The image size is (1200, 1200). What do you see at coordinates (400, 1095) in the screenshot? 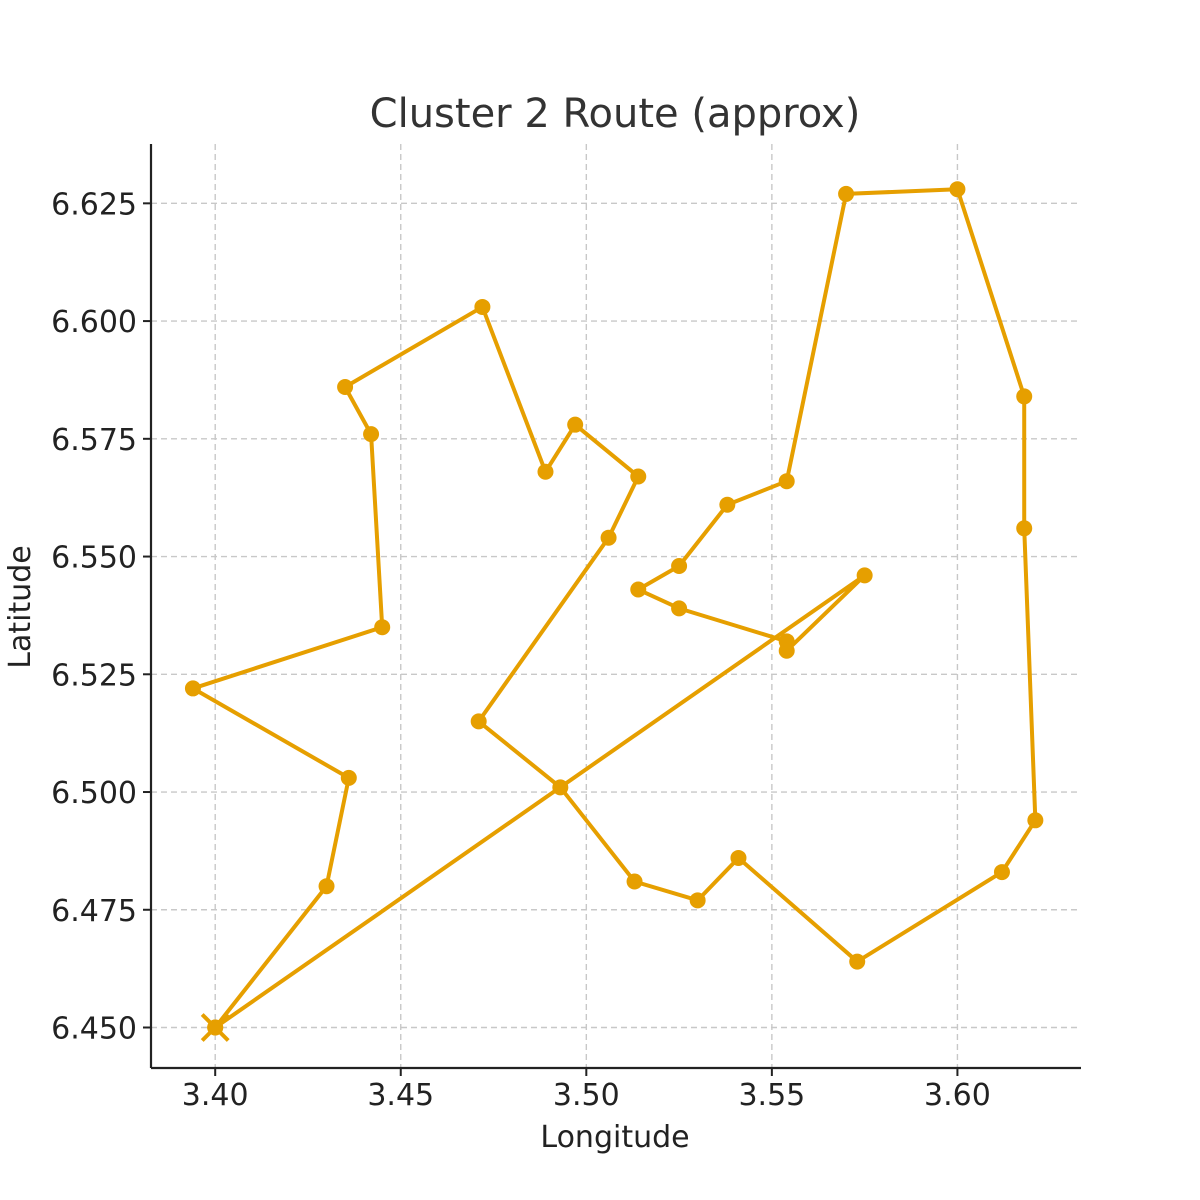
I see `x-tick-label: 3.45` at bounding box center [400, 1095].